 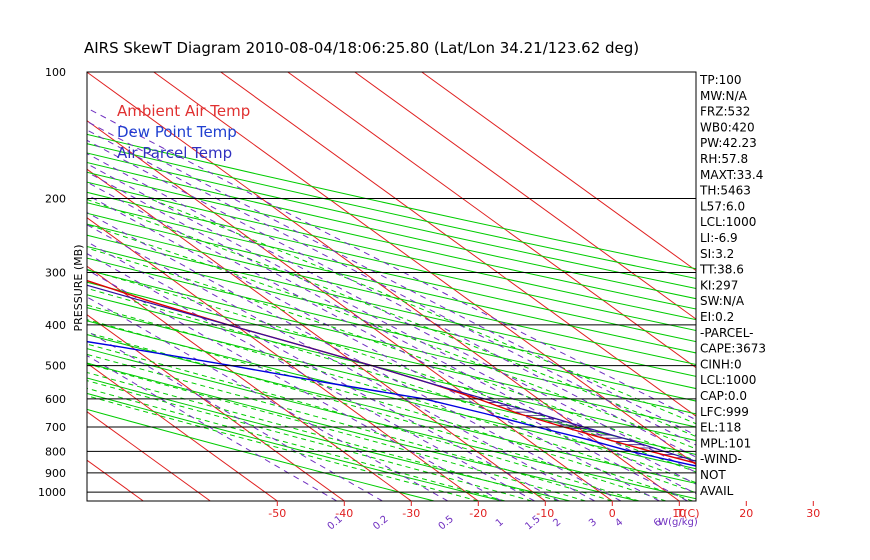 I want to click on index-label: -PARCEL-, so click(x=727, y=333).